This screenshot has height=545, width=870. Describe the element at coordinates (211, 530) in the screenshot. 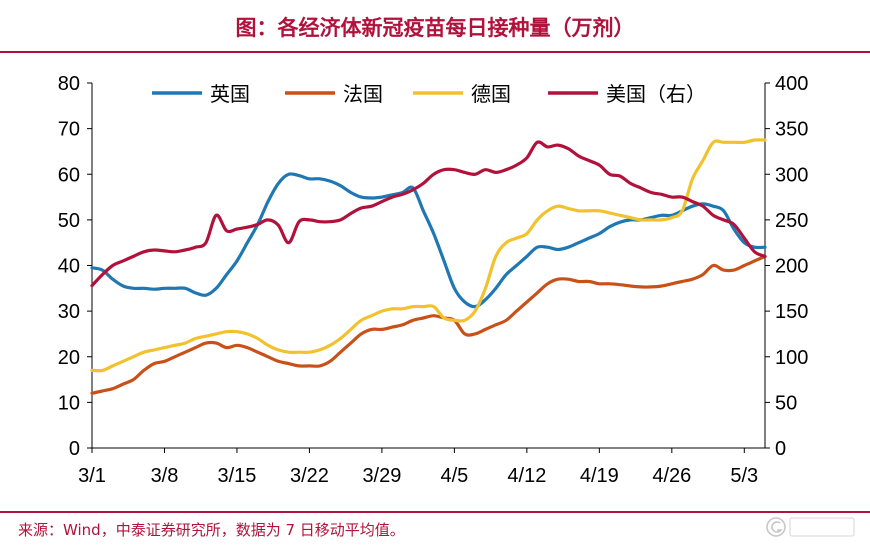

I see `source-note: 来源：Wind，中泰证券研究所，数据为 7 日移动平均值。` at that location.